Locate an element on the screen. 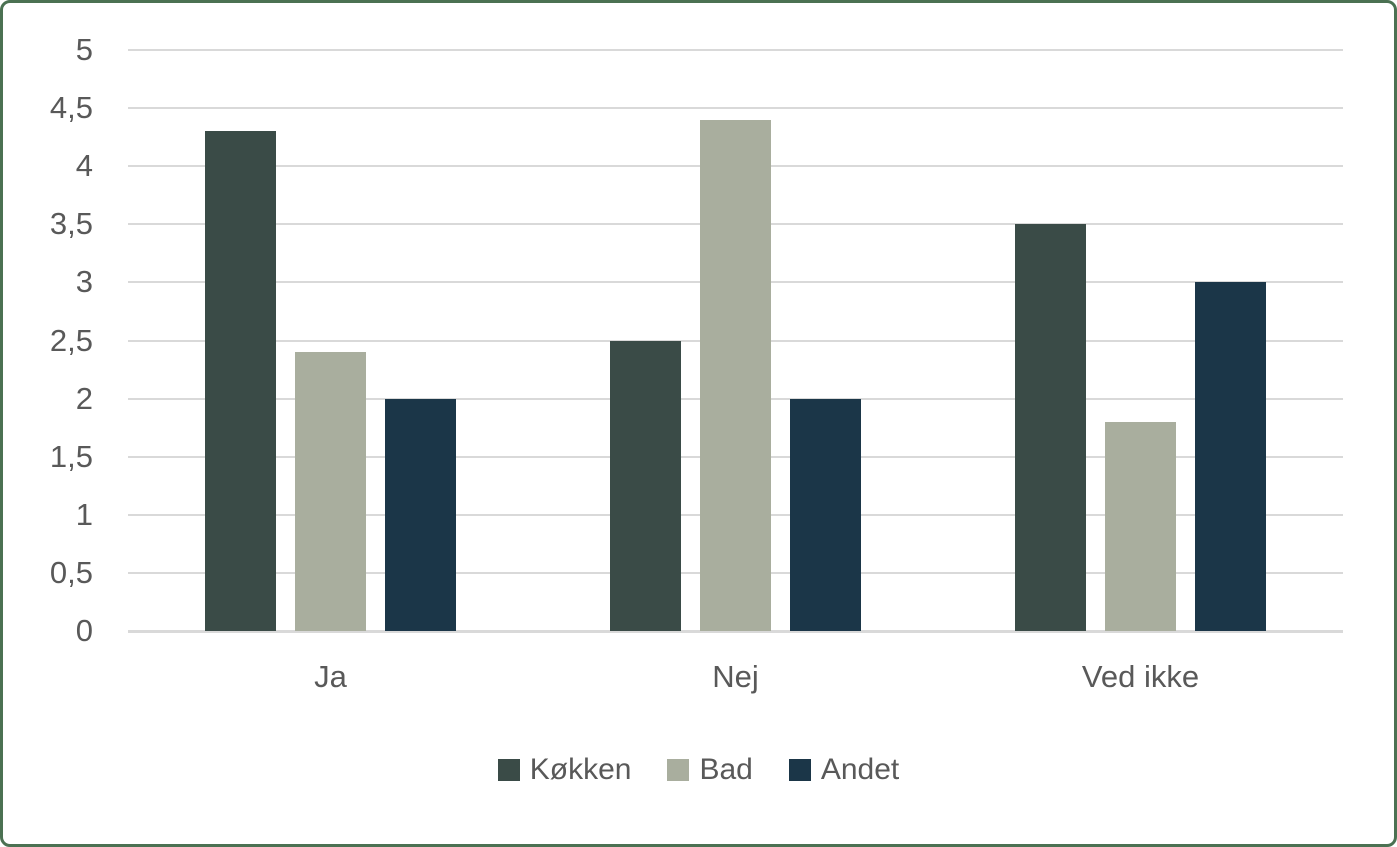  bar-kokken-ja is located at coordinates (240, 381).